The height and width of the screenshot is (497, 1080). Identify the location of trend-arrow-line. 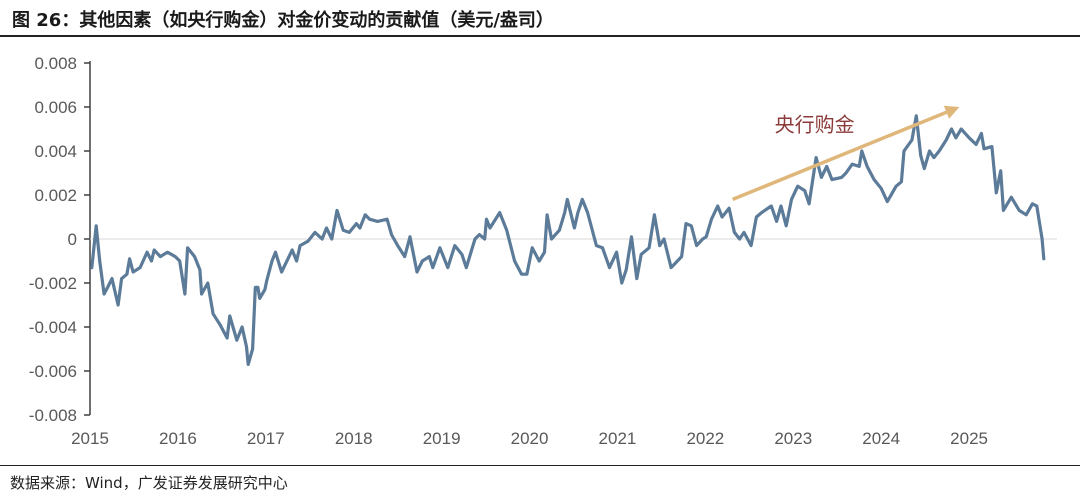
(839, 156).